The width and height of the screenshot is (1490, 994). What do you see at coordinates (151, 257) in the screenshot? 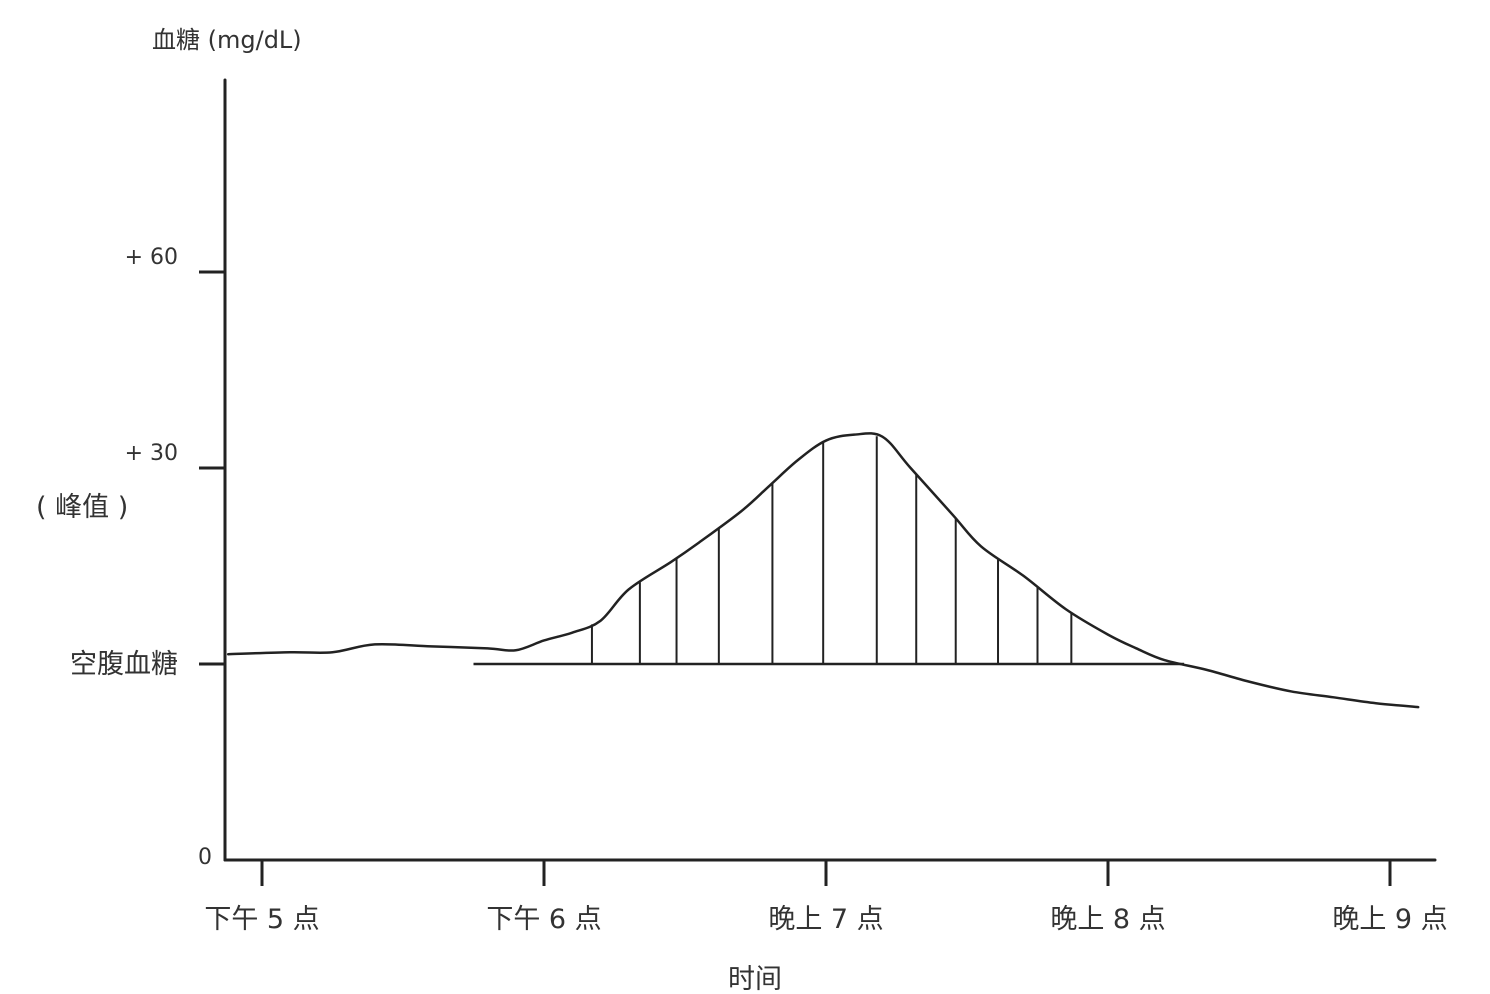
I see `y-tick-label: + 60` at bounding box center [151, 257].